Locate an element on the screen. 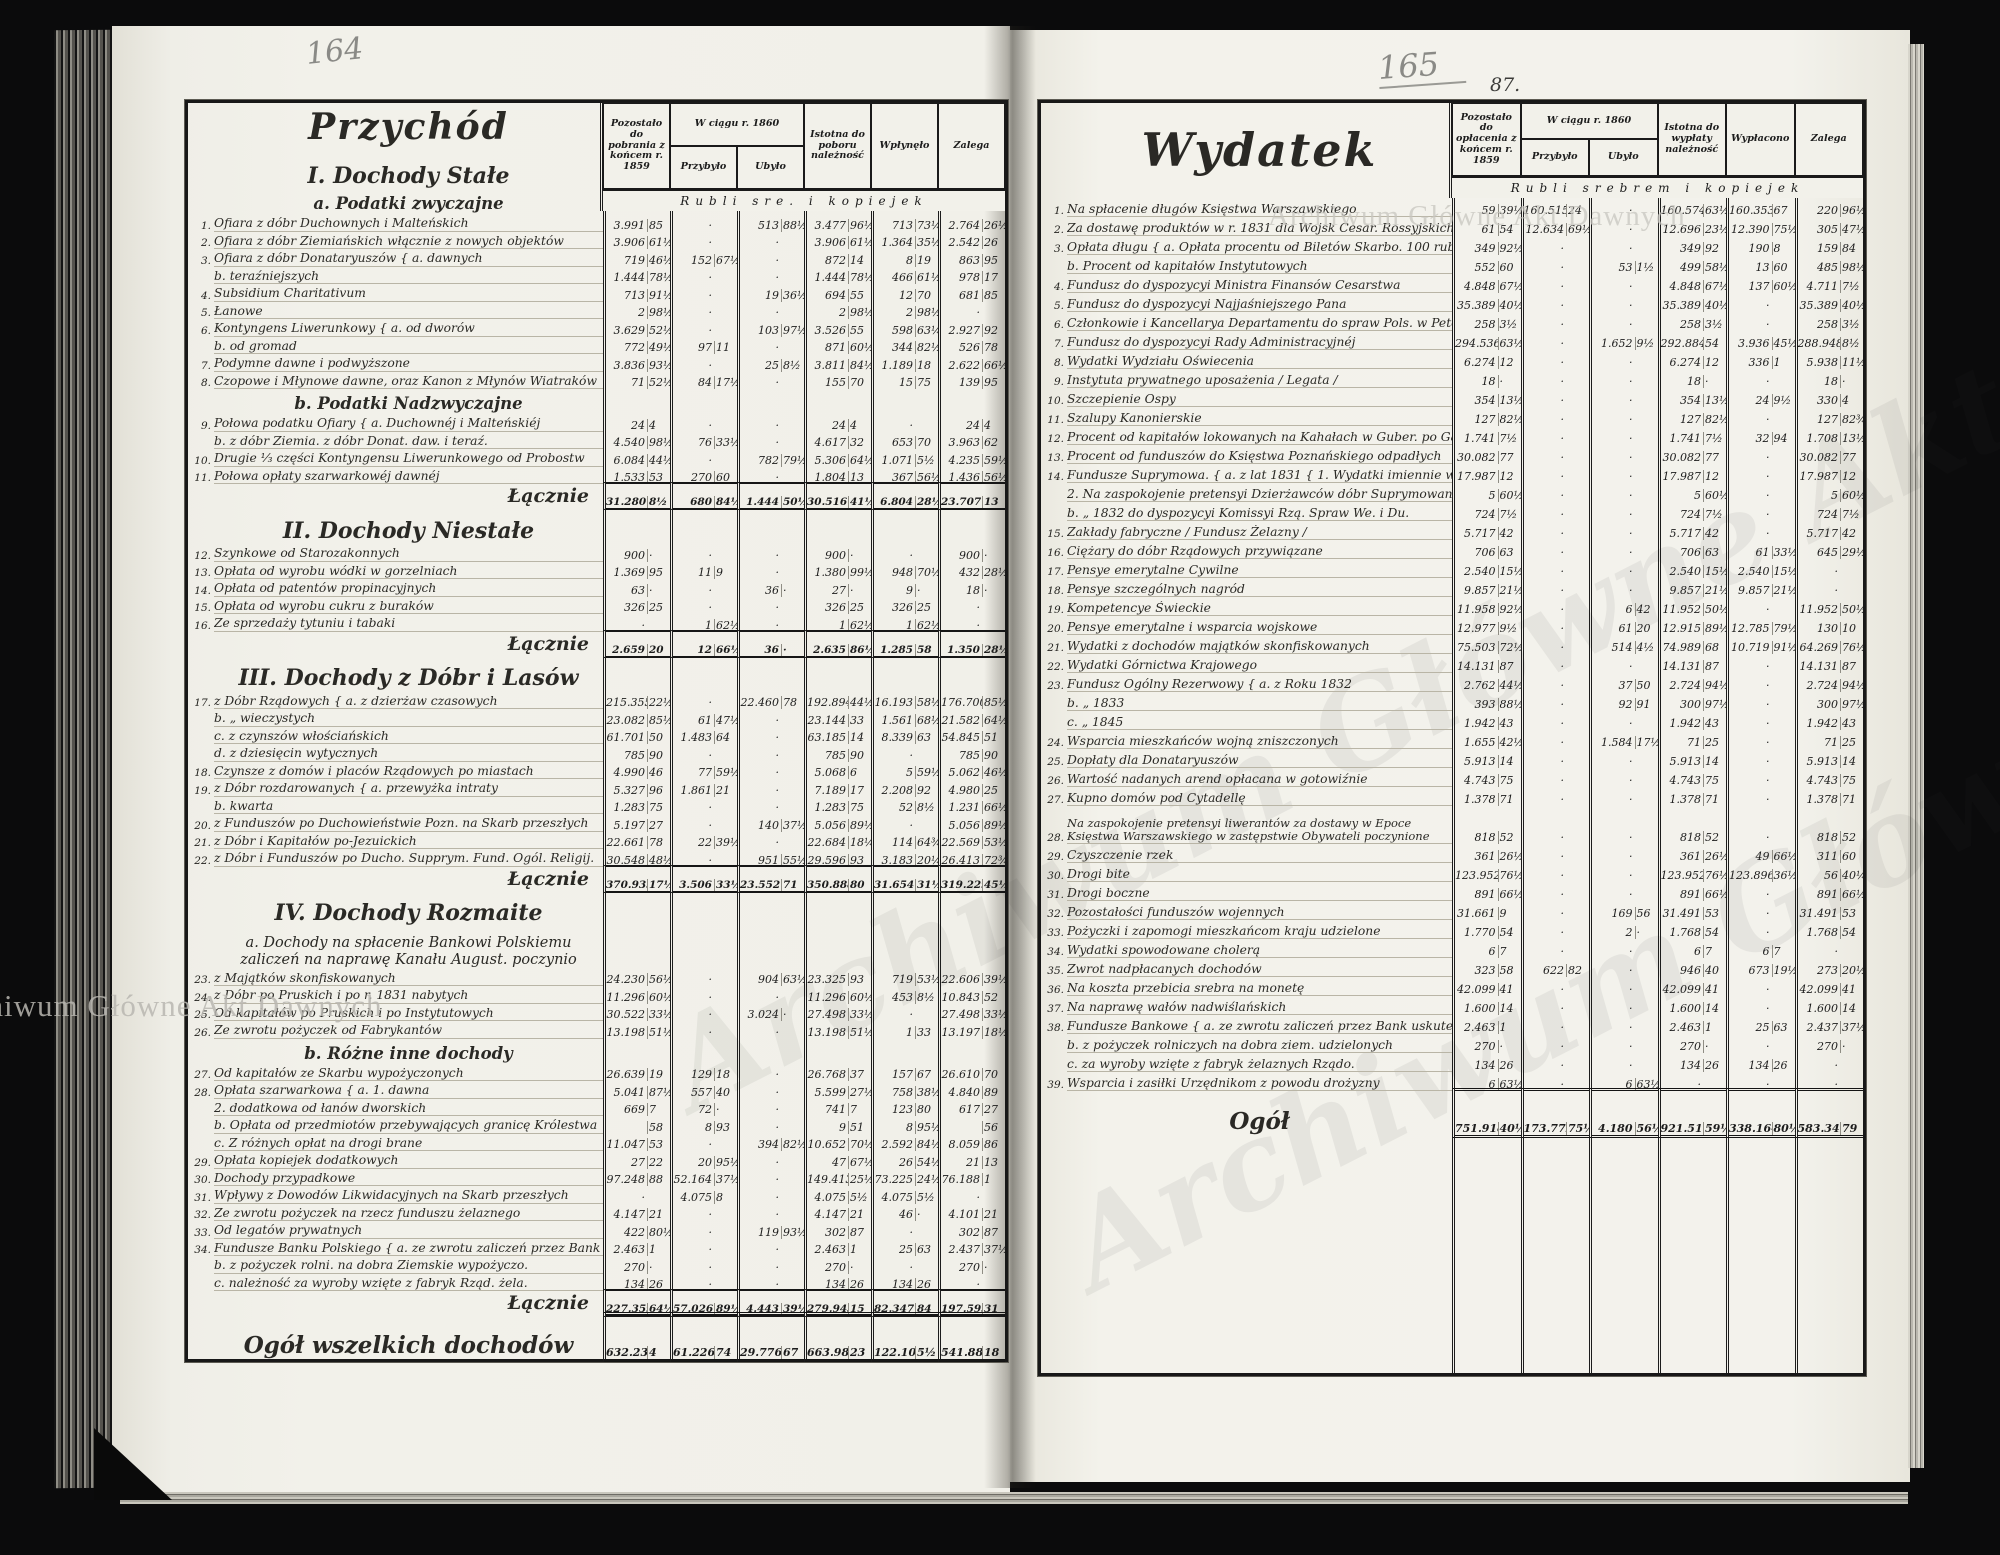 This screenshot has width=2000, height=1555. amount-cell: 22.460 78 is located at coordinates (770, 700).